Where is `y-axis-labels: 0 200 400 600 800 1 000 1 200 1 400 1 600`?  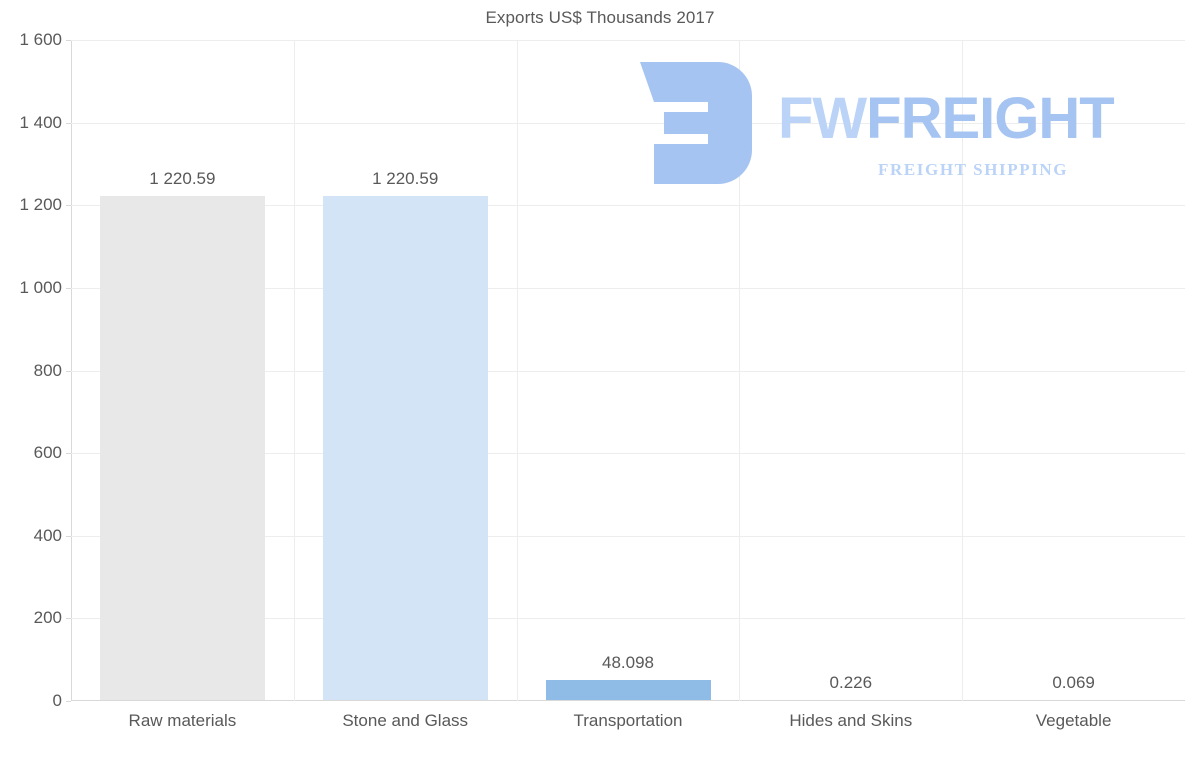 y-axis-labels: 0 200 400 600 800 1 000 1 200 1 400 1 600 is located at coordinates (31, 370).